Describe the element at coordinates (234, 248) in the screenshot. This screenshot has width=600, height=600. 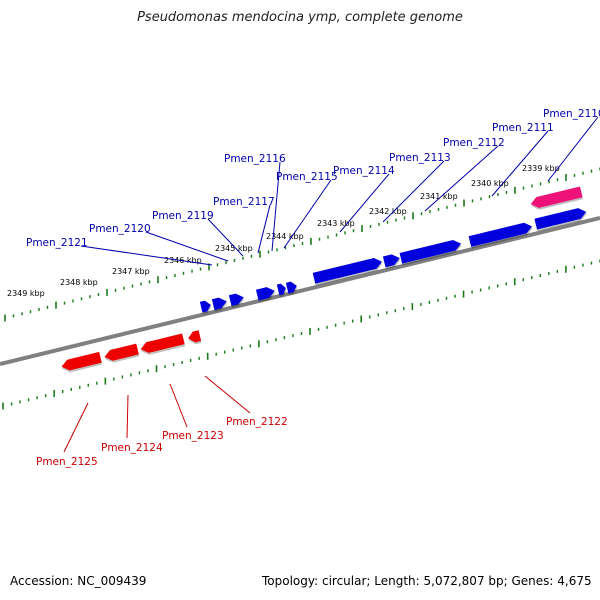
I see `scale-label: 2345 kbp` at that location.